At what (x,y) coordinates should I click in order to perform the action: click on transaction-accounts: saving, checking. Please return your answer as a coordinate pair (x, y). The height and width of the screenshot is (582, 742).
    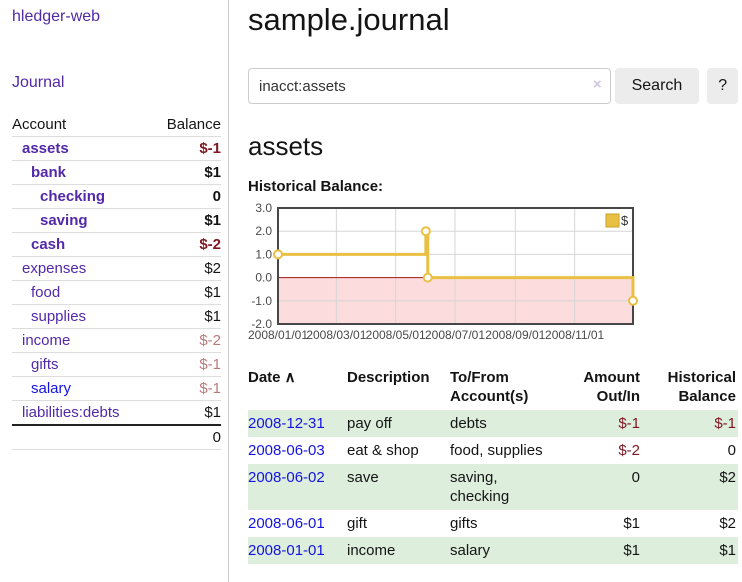
    Looking at the image, I should click on (480, 487).